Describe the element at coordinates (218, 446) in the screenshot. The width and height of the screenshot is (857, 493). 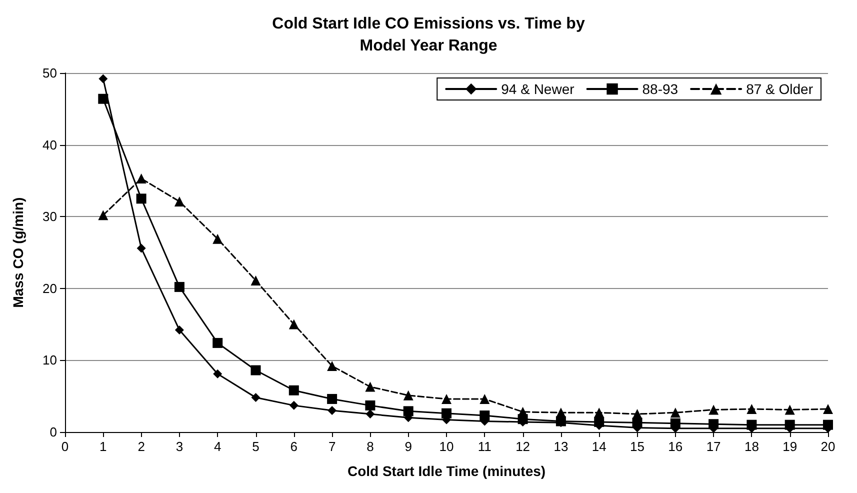
I see `x-tick-label: 4` at that location.